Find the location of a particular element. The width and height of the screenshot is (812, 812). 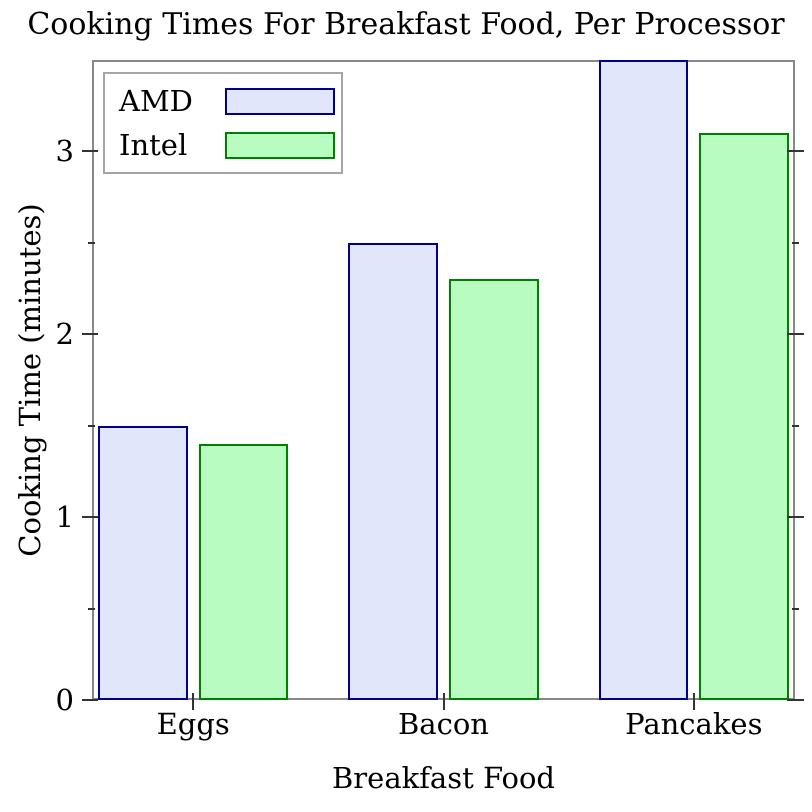

bar-amd-pancakes is located at coordinates (643, 380).